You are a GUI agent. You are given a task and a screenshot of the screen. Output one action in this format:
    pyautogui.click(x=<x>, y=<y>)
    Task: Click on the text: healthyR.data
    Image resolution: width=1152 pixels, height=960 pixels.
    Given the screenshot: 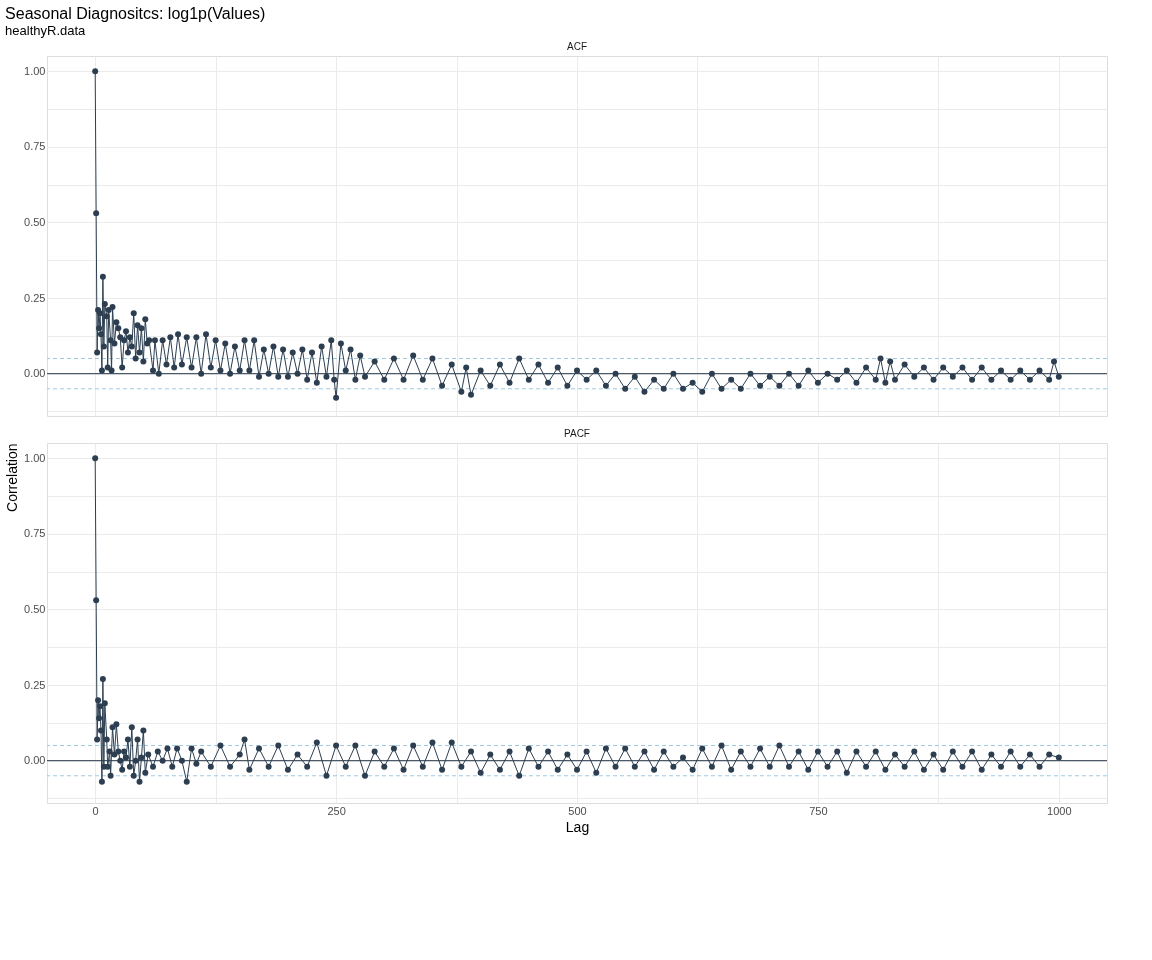 What is the action you would take?
    pyautogui.click(x=46, y=30)
    